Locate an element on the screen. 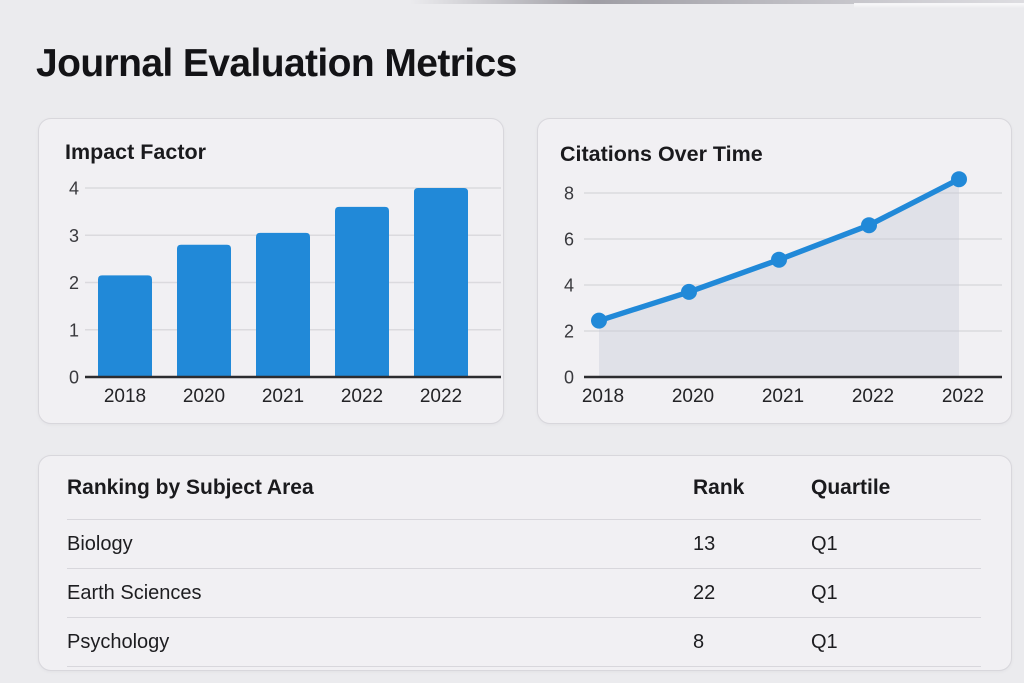 The image size is (1024, 683). impact-factor-bar-chart: 0 1 2 3 4 2018 2020 2021 2022 2022 is located at coordinates (285, 293).